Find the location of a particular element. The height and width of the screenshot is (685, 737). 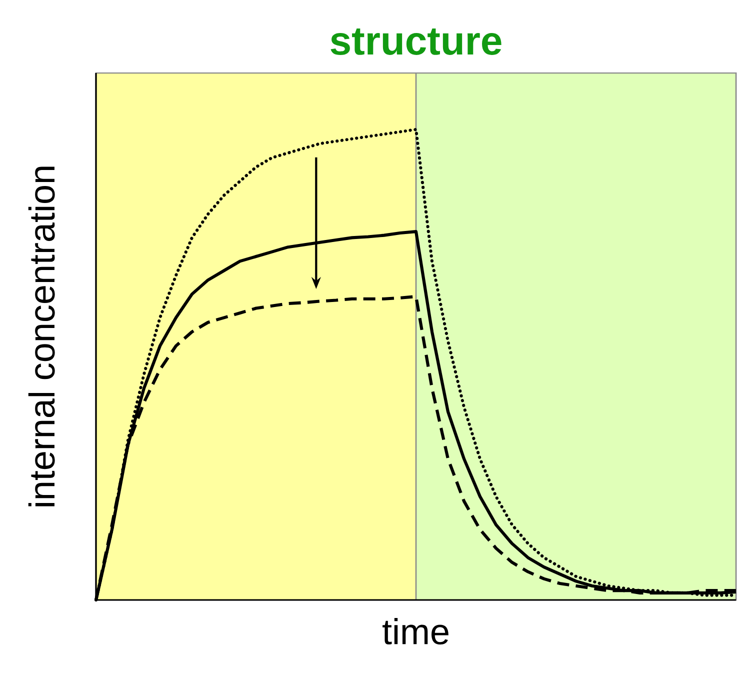

x-axis-title: time is located at coordinates (415, 631).